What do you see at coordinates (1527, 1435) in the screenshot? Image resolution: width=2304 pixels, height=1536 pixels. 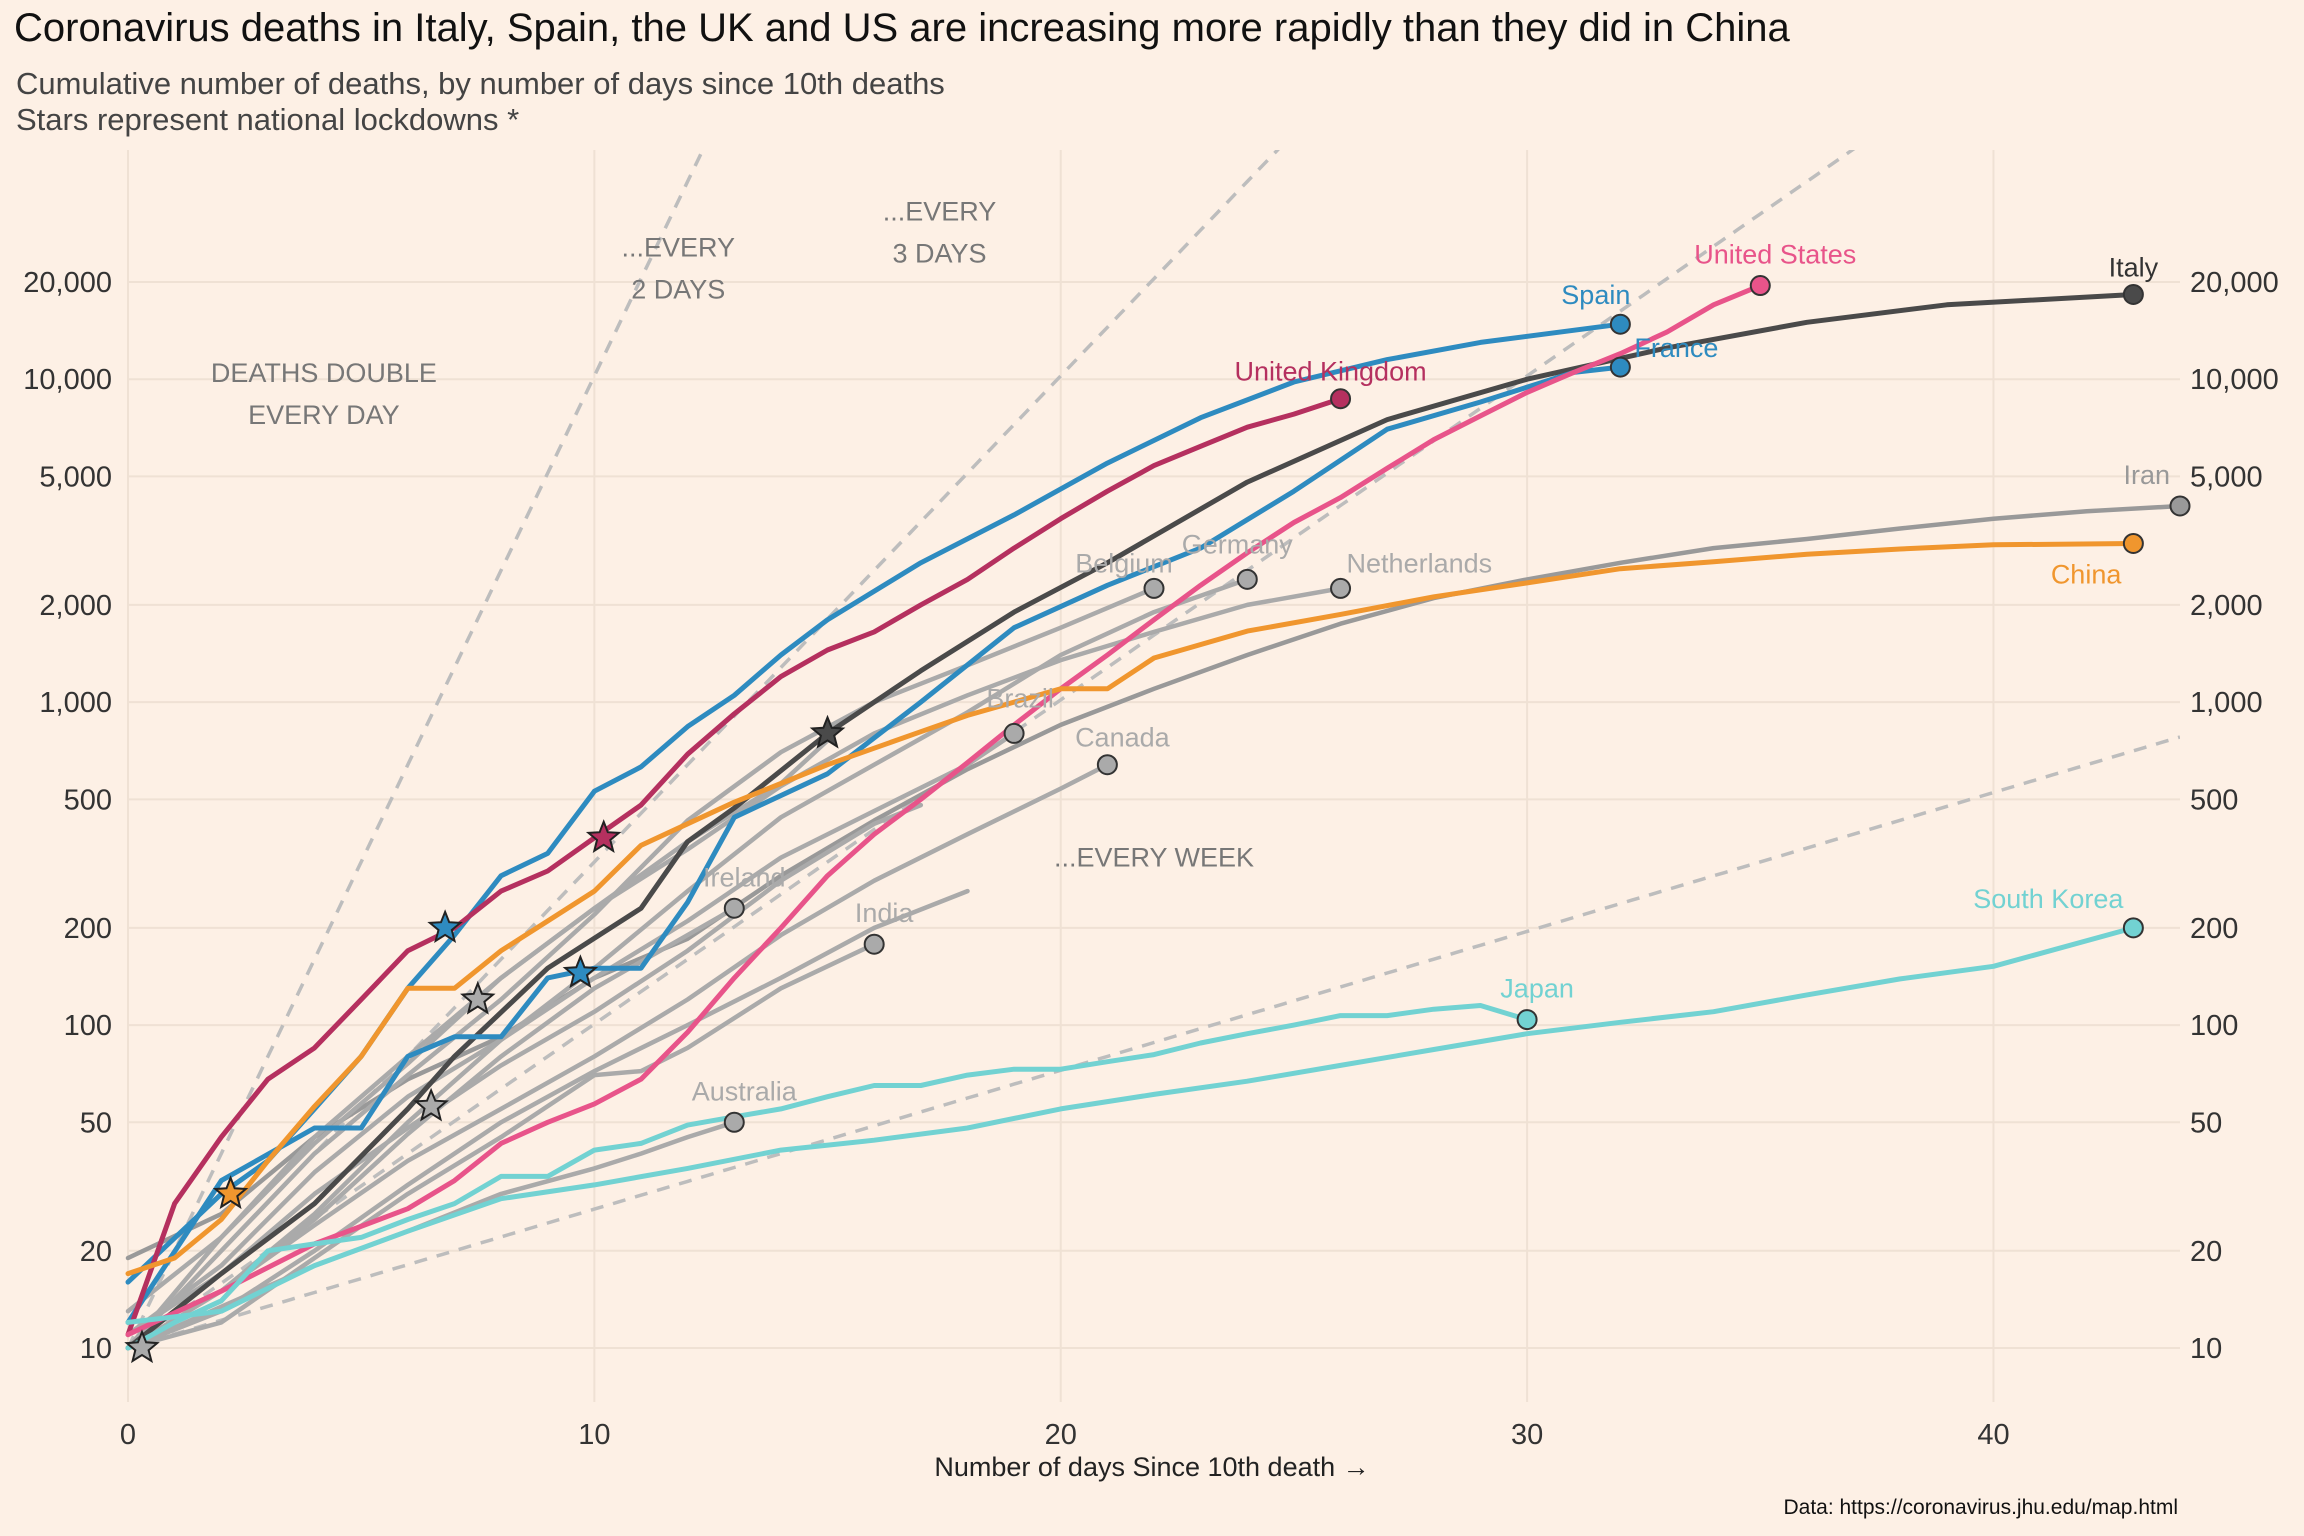 I see `x-tick-label: 30` at bounding box center [1527, 1435].